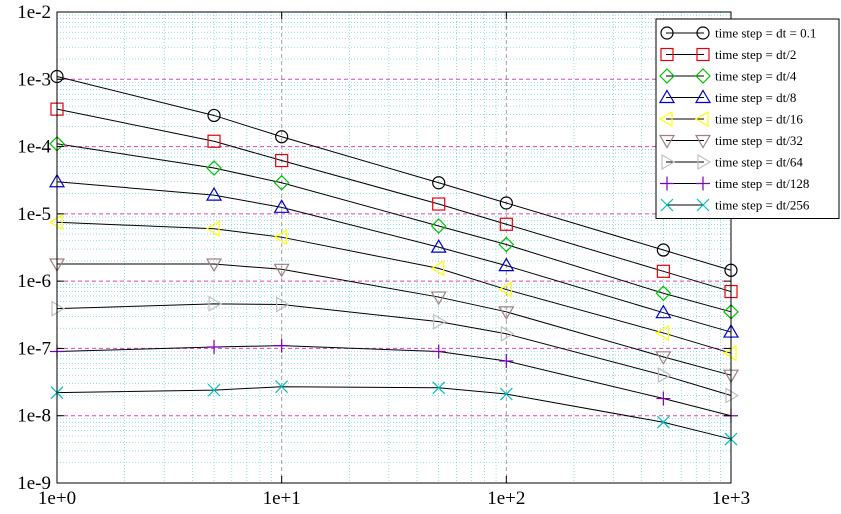 The width and height of the screenshot is (841, 514). I want to click on y-tick-label: 1e-6, so click(34, 281).